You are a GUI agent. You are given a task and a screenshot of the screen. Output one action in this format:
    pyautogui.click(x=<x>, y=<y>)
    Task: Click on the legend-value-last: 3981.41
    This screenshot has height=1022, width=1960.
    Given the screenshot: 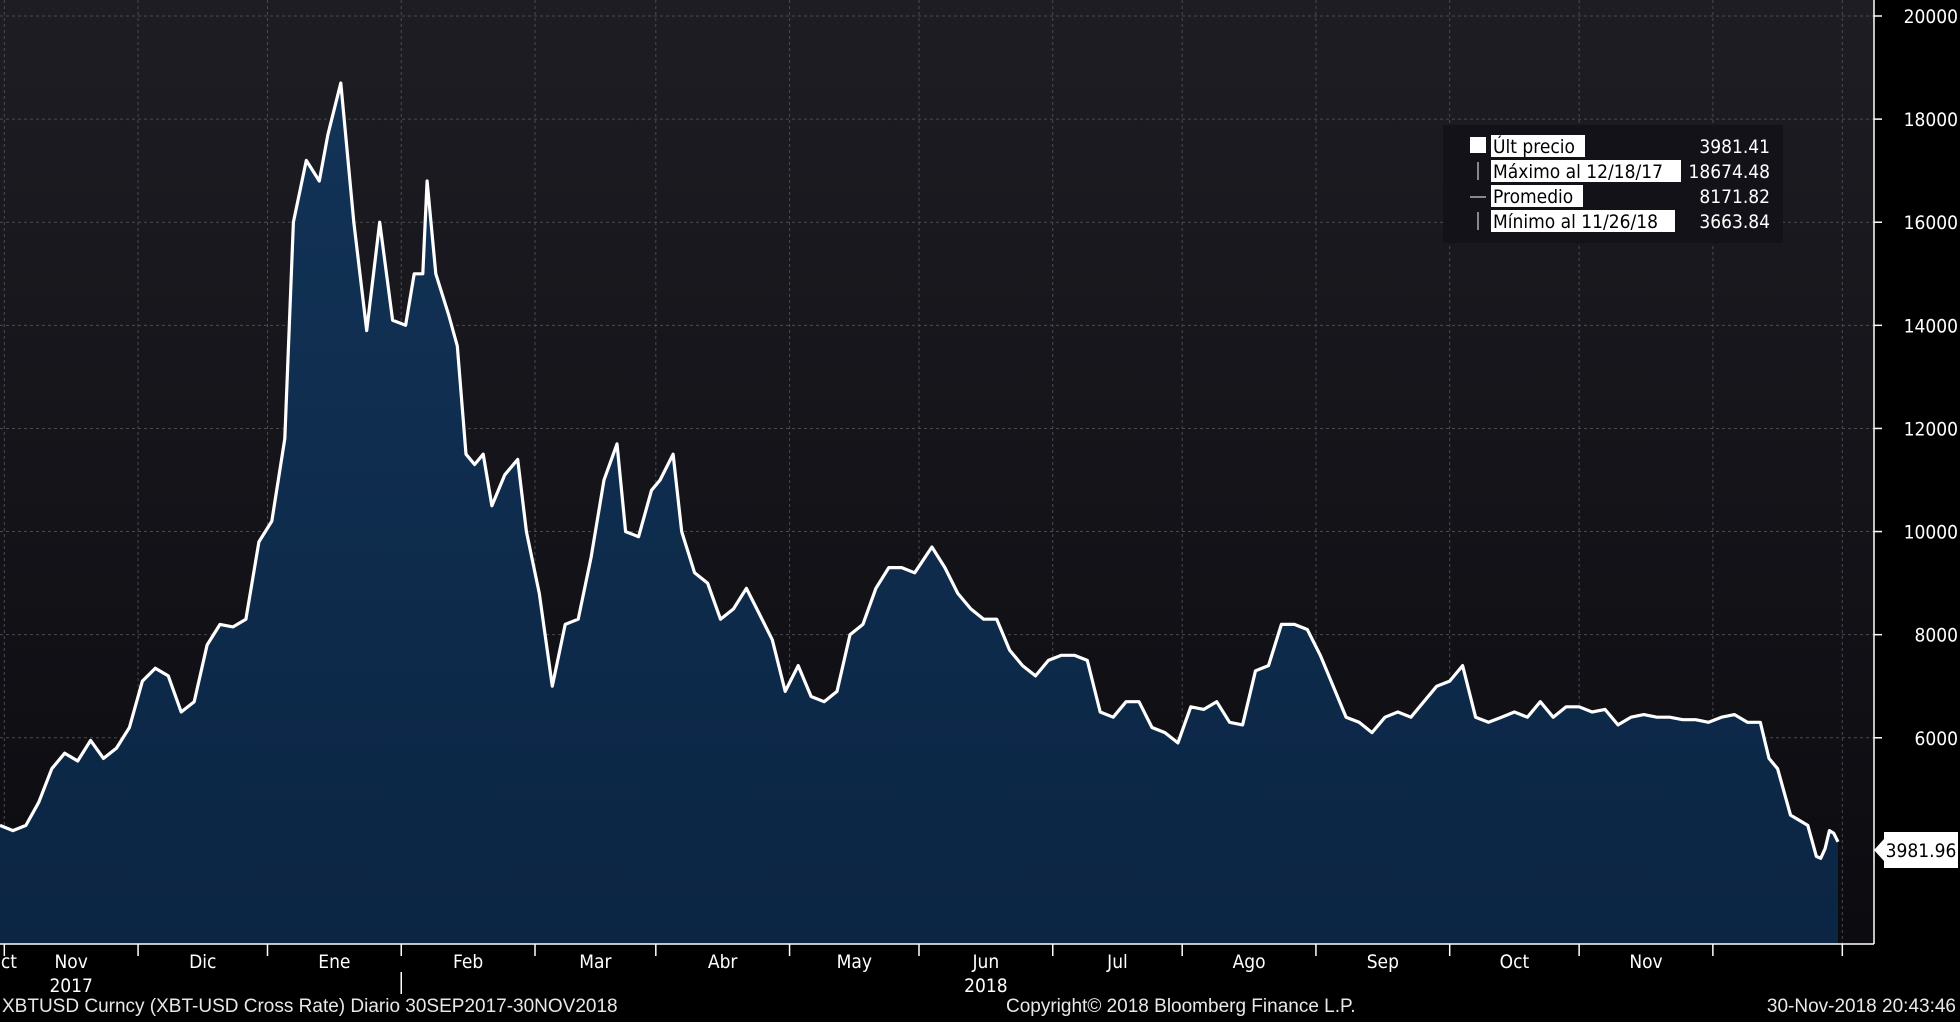 What is the action you would take?
    pyautogui.click(x=1734, y=147)
    